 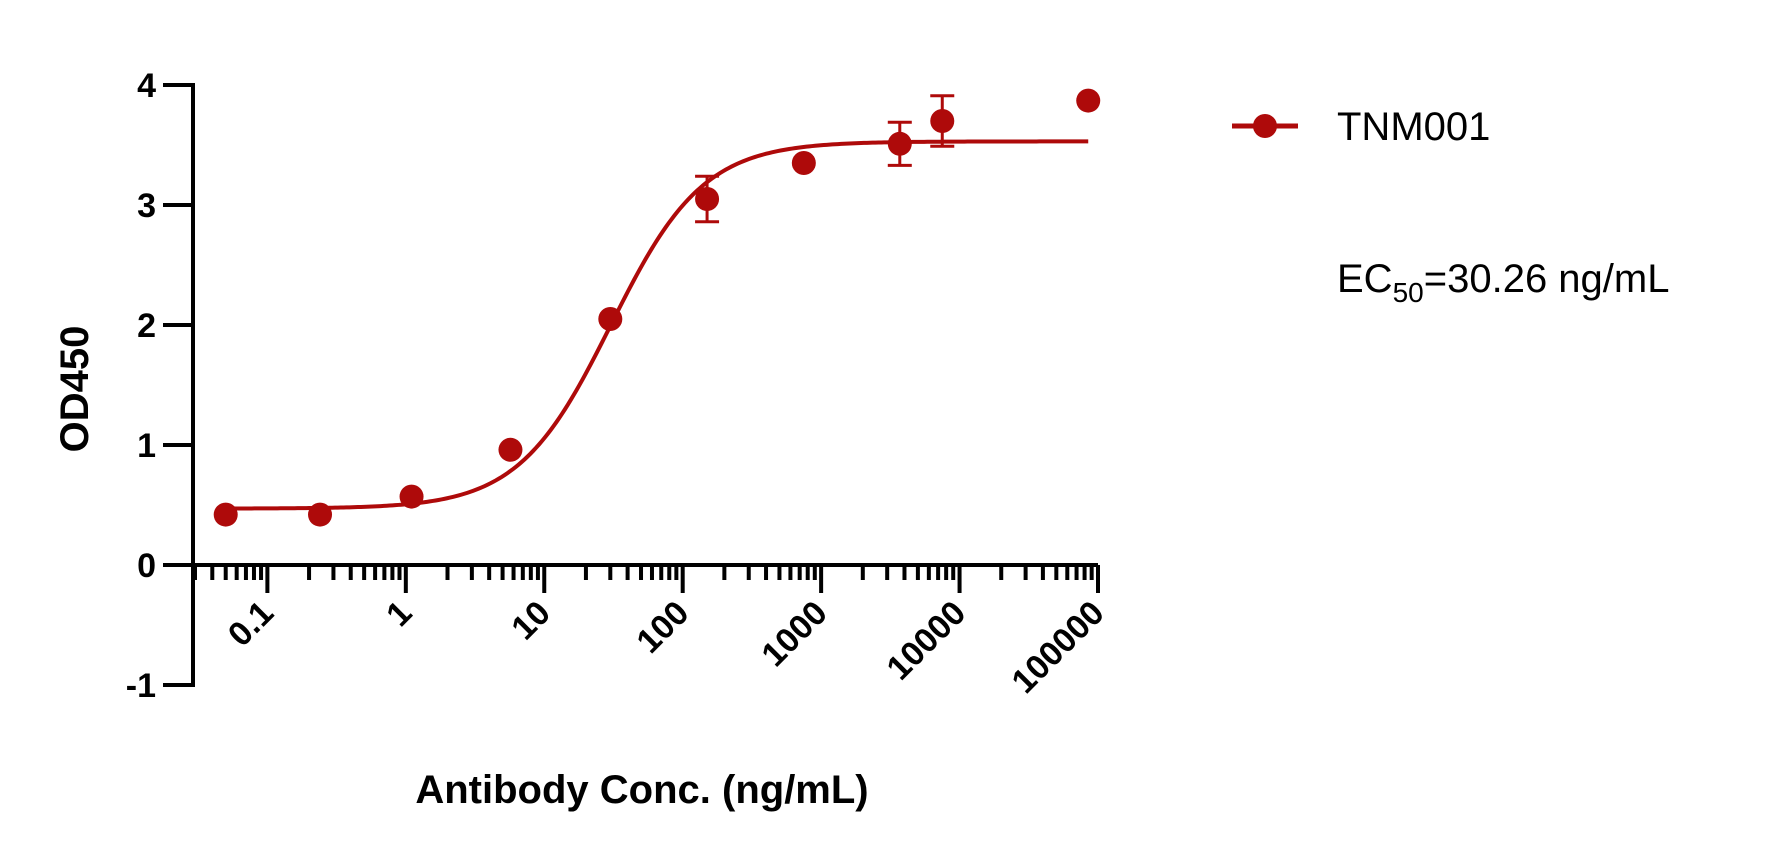 What do you see at coordinates (1547, 279) in the screenshot?
I see `ec50-suffix: =30.26 ng/mL` at bounding box center [1547, 279].